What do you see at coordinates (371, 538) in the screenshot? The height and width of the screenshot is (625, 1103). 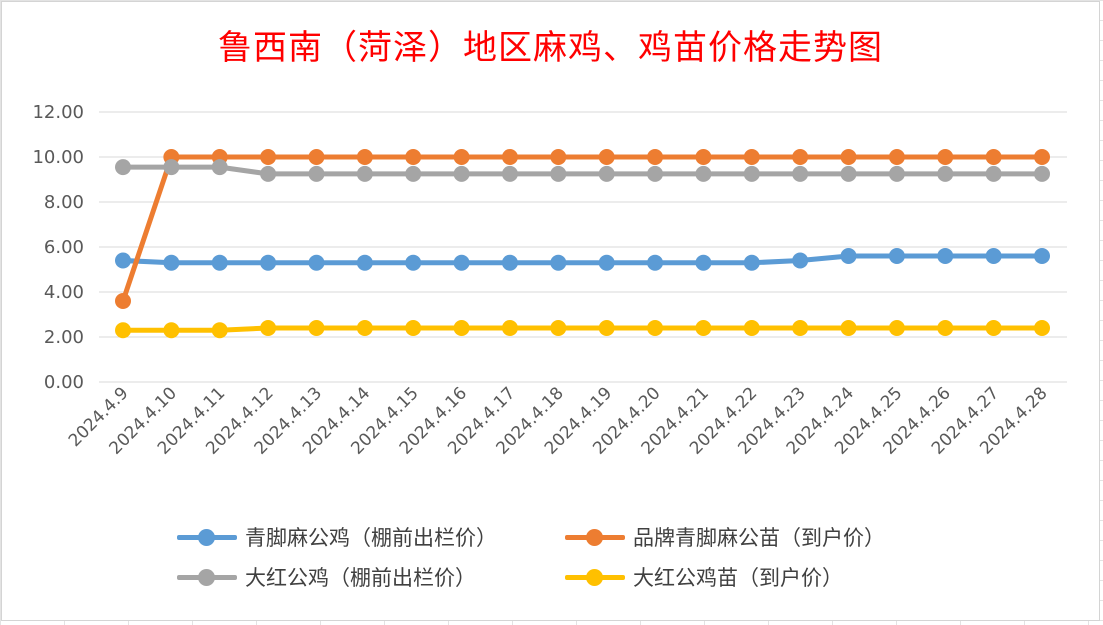 I see `legend-label-0: 青脚麻公鸡（棚前出栏价）` at bounding box center [371, 538].